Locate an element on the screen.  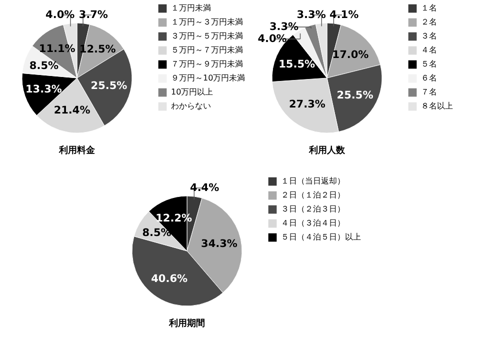
legend-label: ２名 is located at coordinates (429, 22).